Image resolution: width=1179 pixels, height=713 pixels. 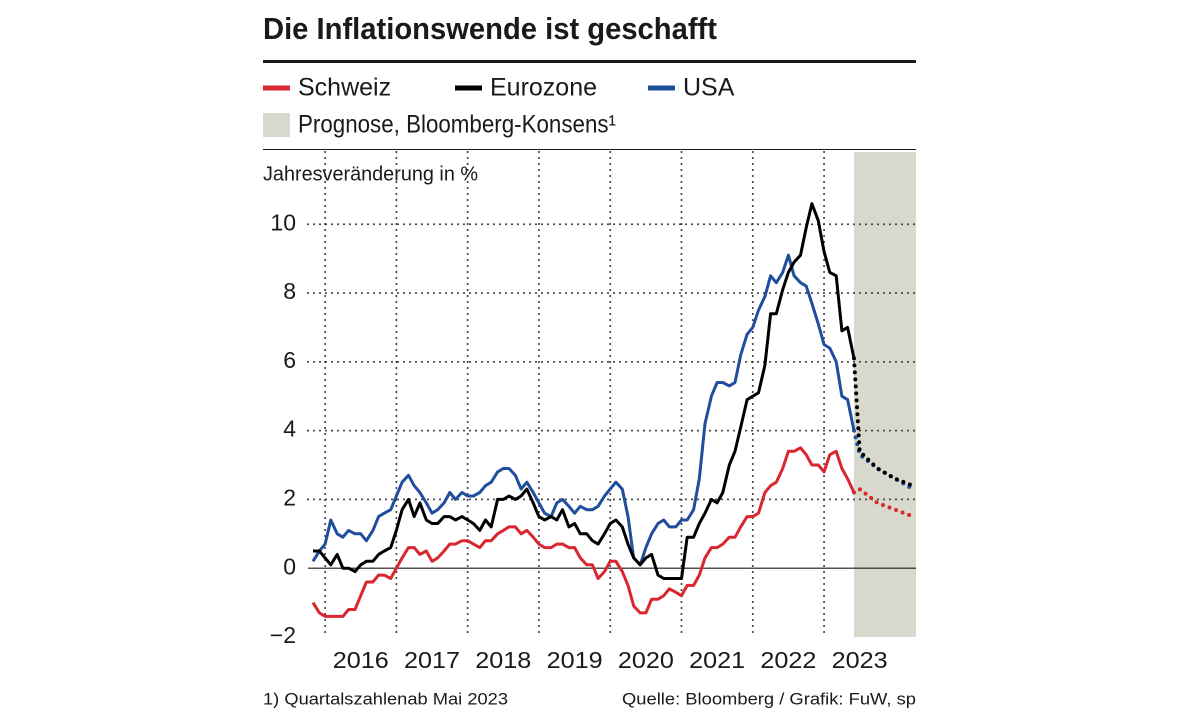 What do you see at coordinates (289, 291) in the screenshot?
I see `y-tick-label: 8` at bounding box center [289, 291].